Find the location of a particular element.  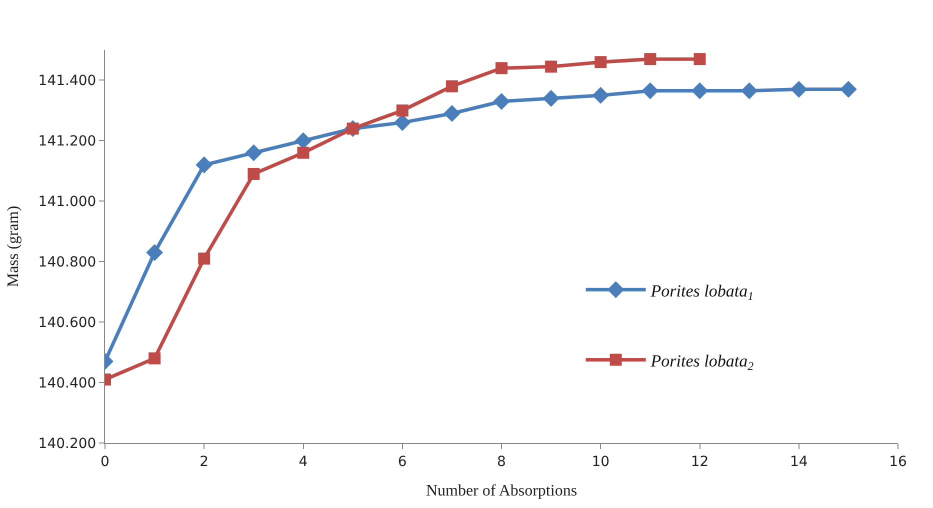

legend-label: Porites lobata$_{1}$ is located at coordinates (702, 292).